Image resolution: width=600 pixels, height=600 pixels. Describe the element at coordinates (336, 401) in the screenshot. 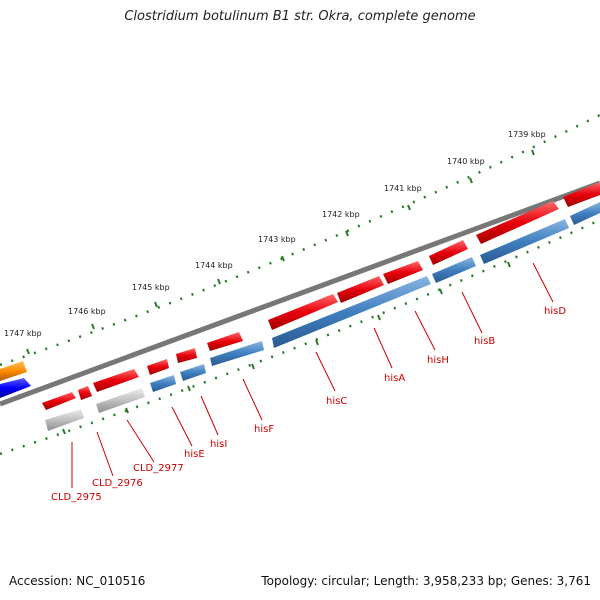

I see `gene-label: hisC` at that location.